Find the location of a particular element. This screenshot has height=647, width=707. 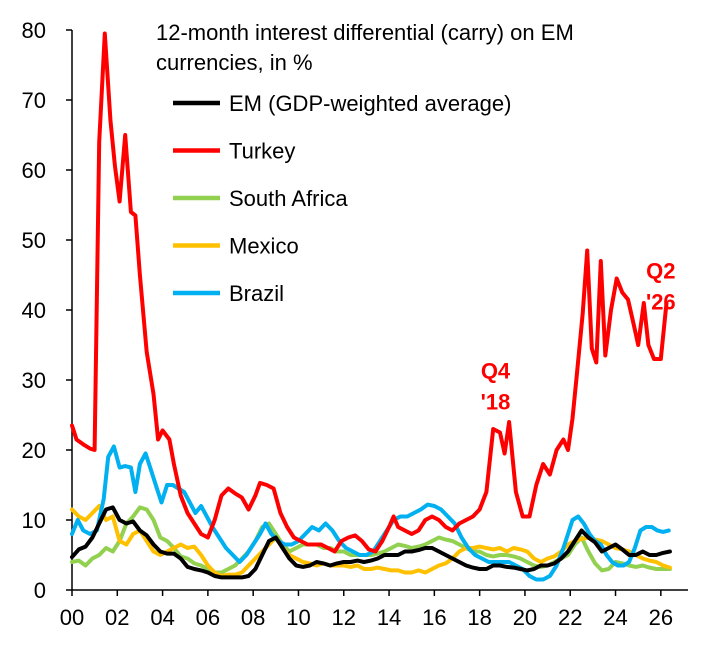

annotation-label: Q2 is located at coordinates (660, 271).